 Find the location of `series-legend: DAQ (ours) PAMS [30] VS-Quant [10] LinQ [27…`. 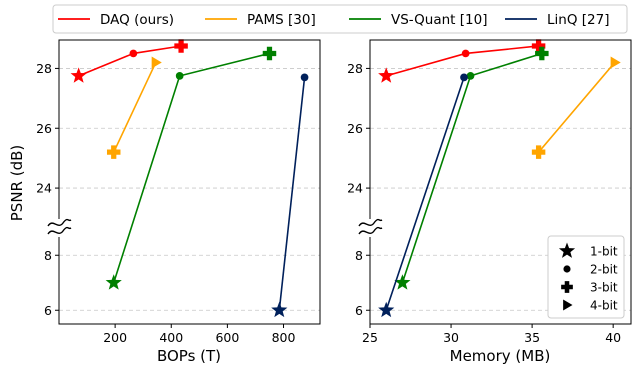

series-legend: DAQ (ours) PAMS [30] VS-Quant [10] LinQ [27… is located at coordinates (340, 19).